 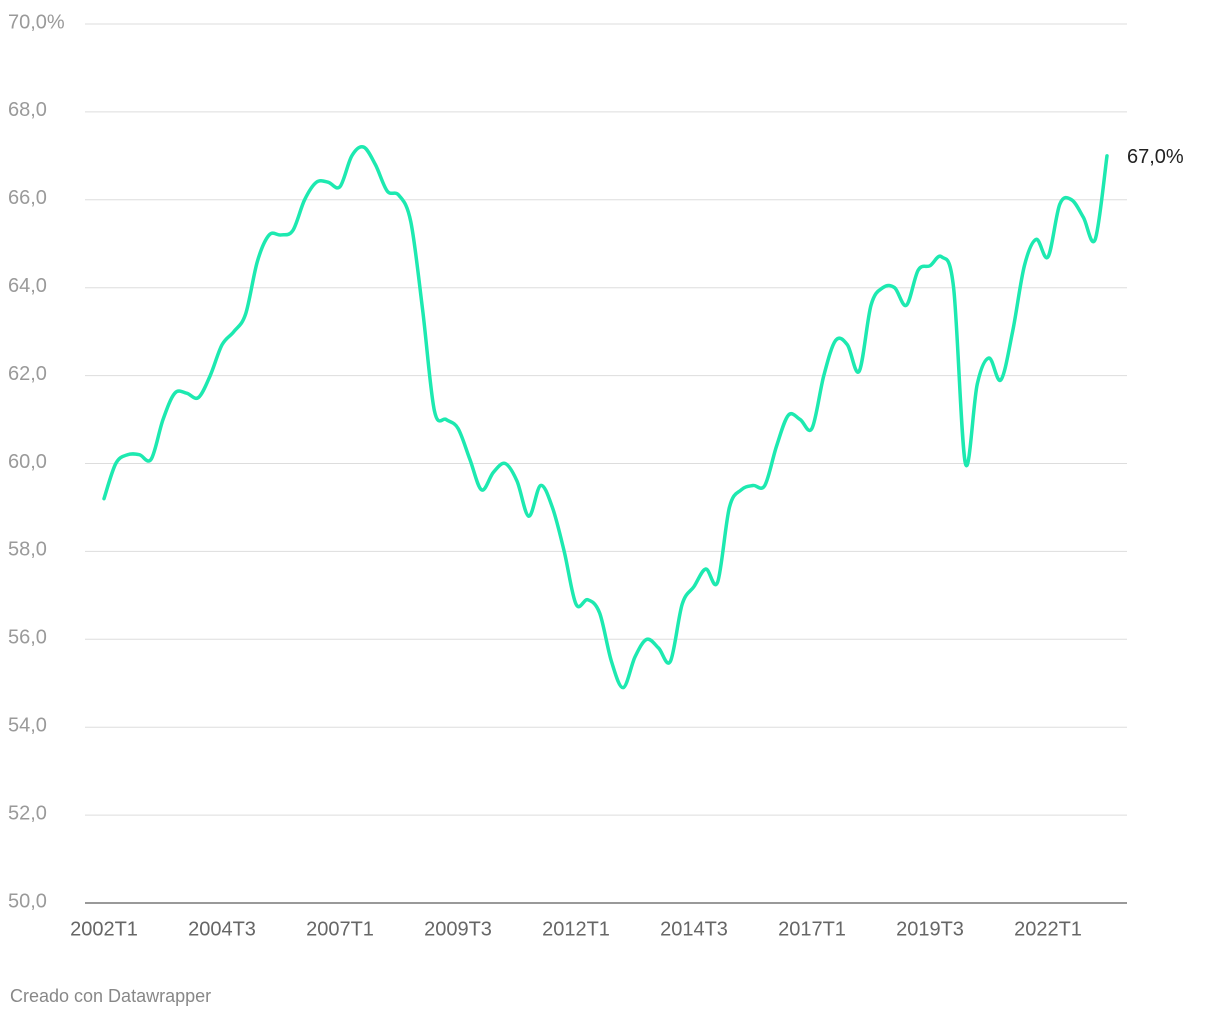 I want to click on x-tick-label: 2004T3, so click(x=222, y=929).